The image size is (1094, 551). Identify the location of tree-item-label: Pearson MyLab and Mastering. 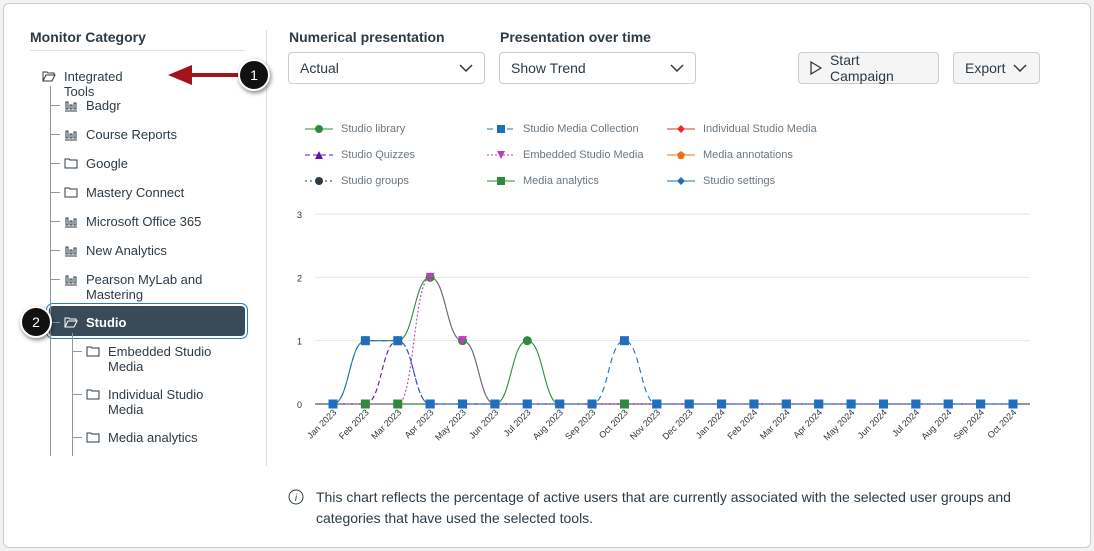
(144, 287).